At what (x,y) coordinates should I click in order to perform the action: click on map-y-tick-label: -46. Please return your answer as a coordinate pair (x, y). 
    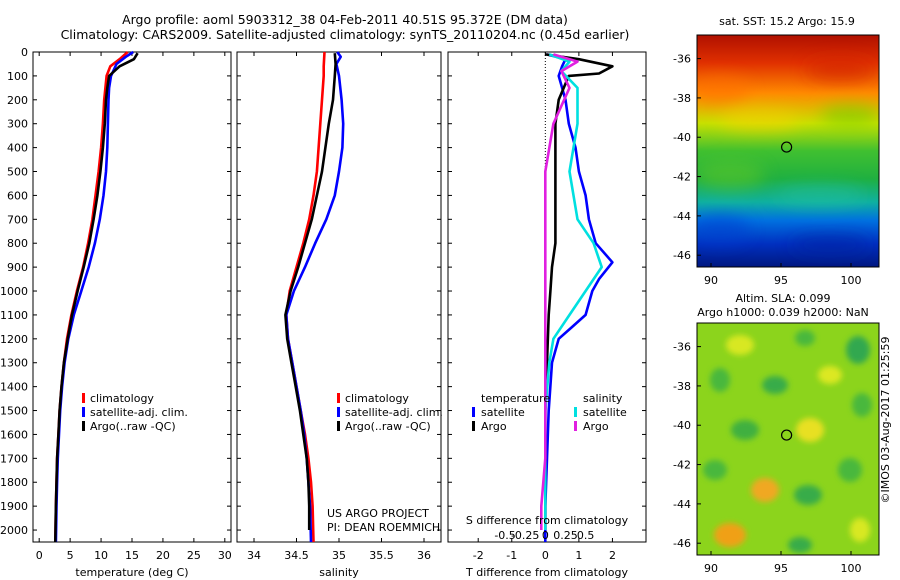
    Looking at the image, I should click on (682, 255).